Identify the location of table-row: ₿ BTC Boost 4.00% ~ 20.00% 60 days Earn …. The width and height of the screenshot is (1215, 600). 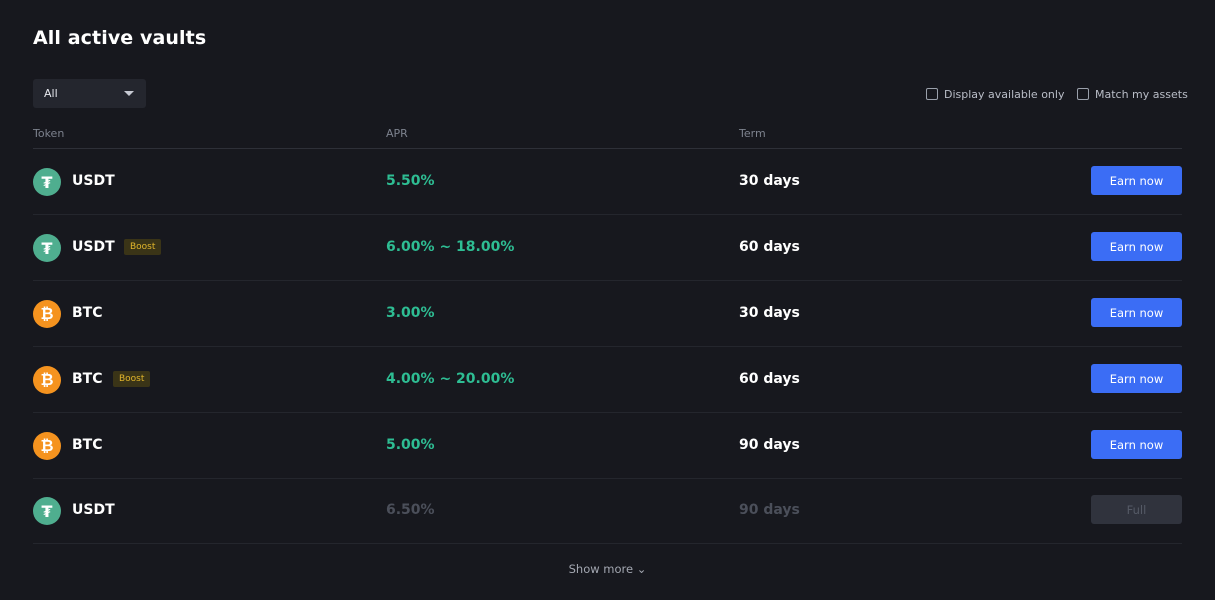
(607, 380).